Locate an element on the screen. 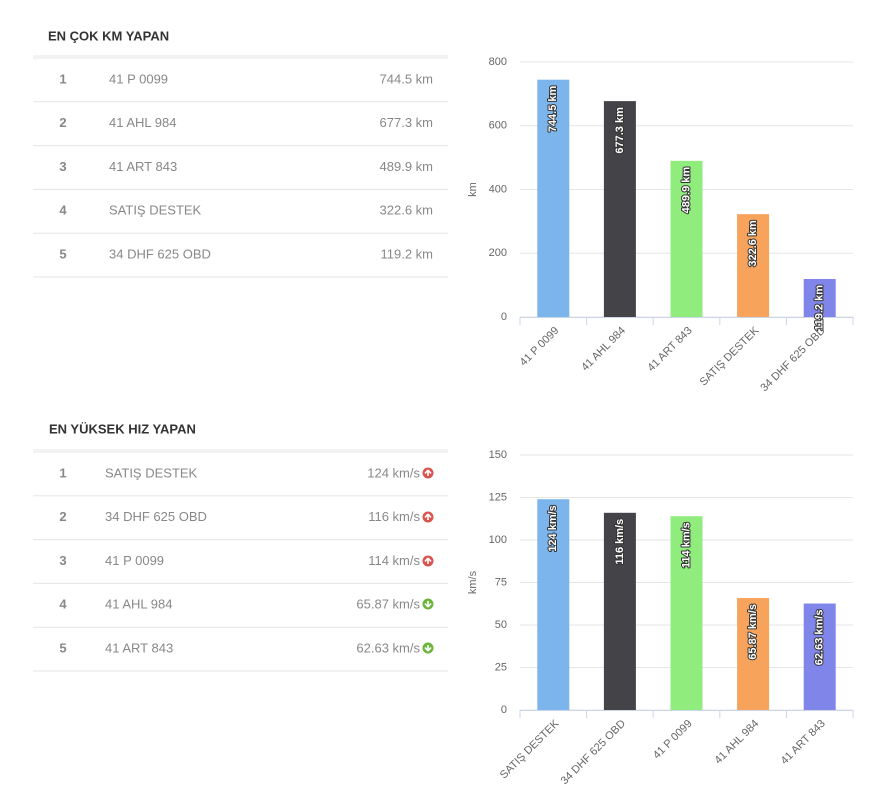 This screenshot has width=891, height=803. y-tick-label: 400 is located at coordinates (498, 189).